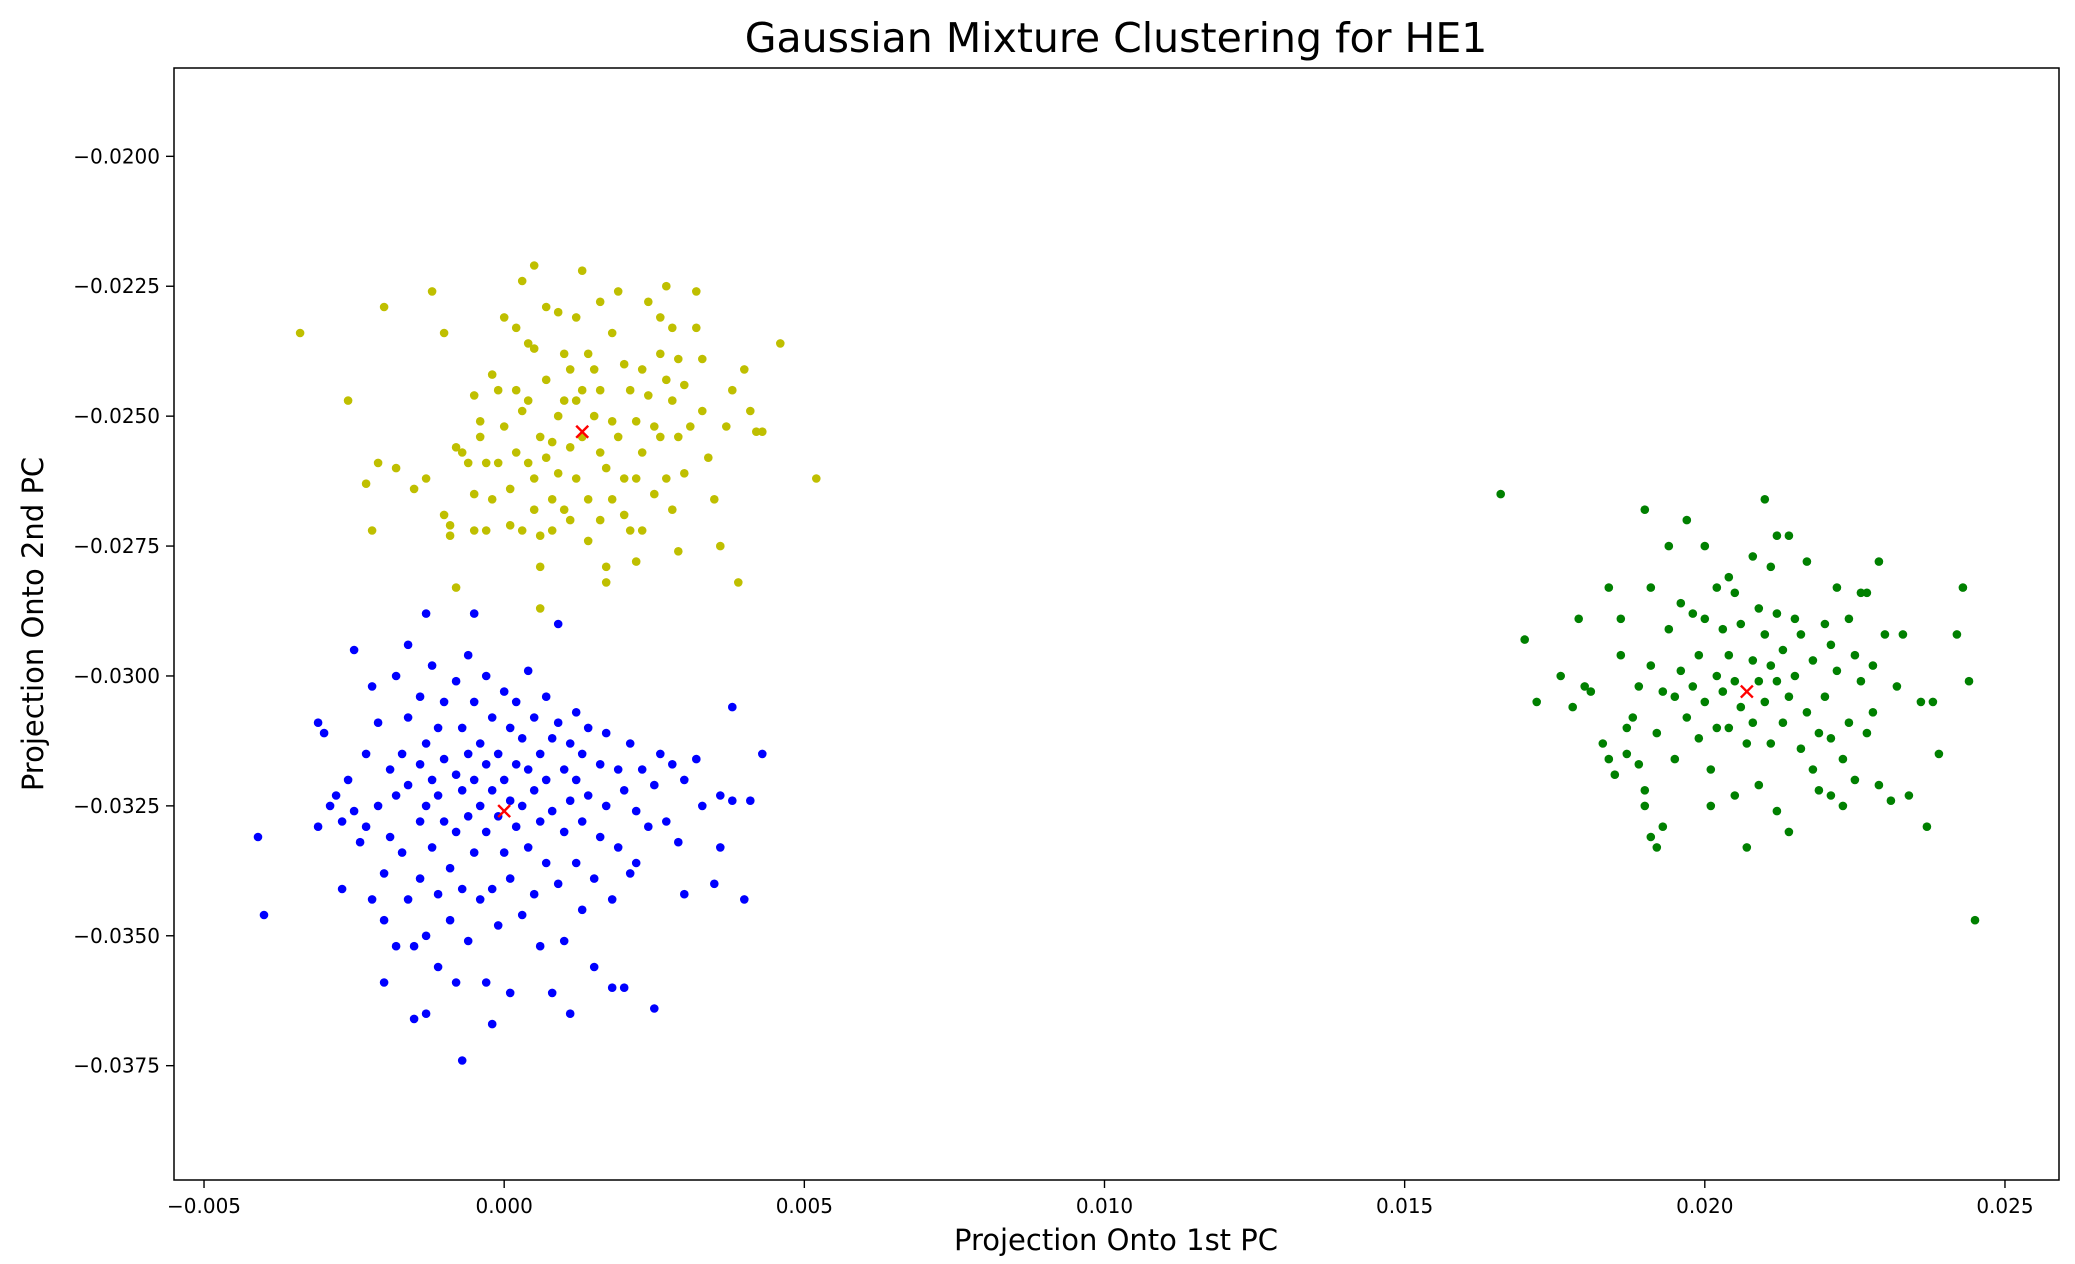 This screenshot has width=2075, height=1264. I want to click on y-tick-label: −0.0200, so click(116, 156).